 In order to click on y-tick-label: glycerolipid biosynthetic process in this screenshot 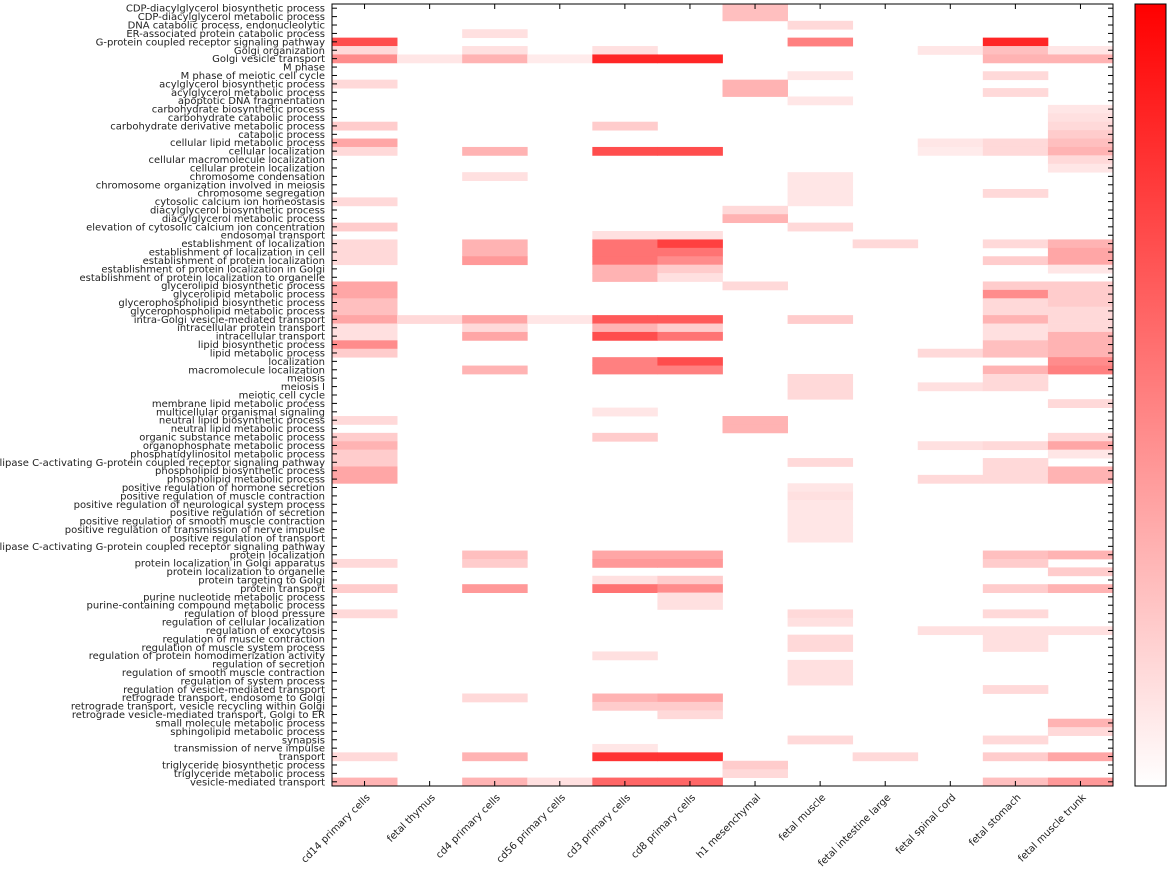, I will do `click(243, 286)`.